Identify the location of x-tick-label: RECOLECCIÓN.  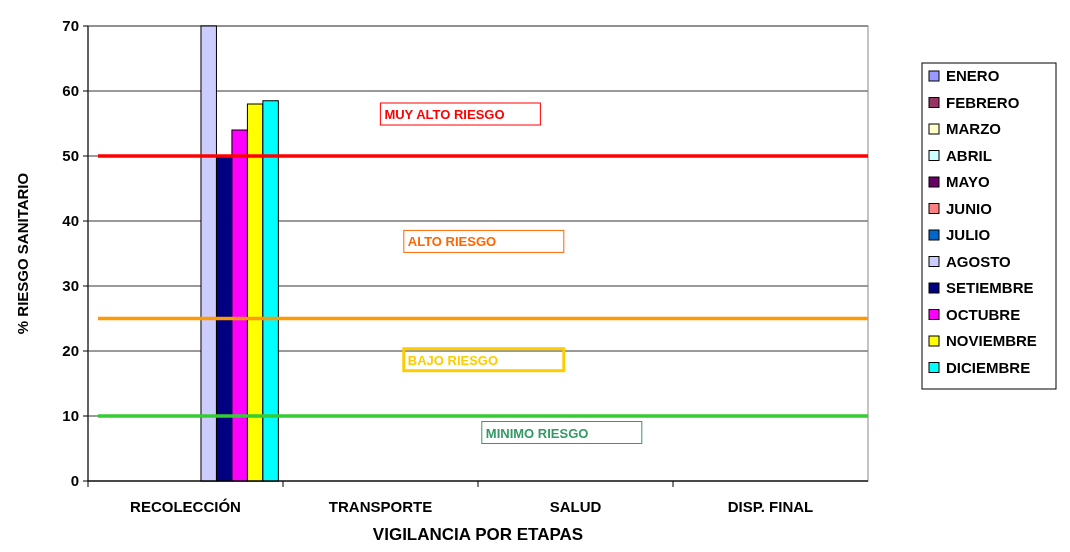
(185, 506).